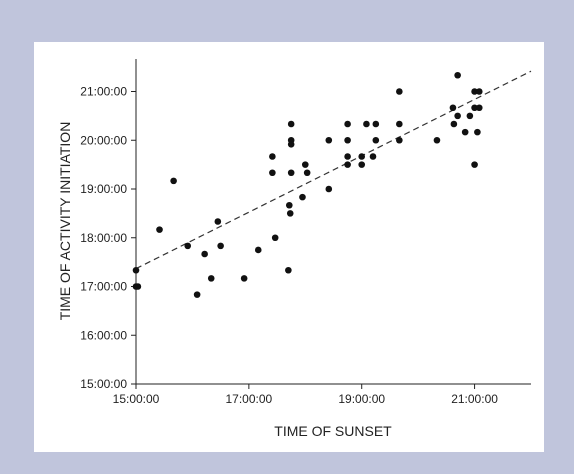 This screenshot has width=574, height=474. What do you see at coordinates (103, 238) in the screenshot?
I see `y-tick-label: 18:00:00` at bounding box center [103, 238].